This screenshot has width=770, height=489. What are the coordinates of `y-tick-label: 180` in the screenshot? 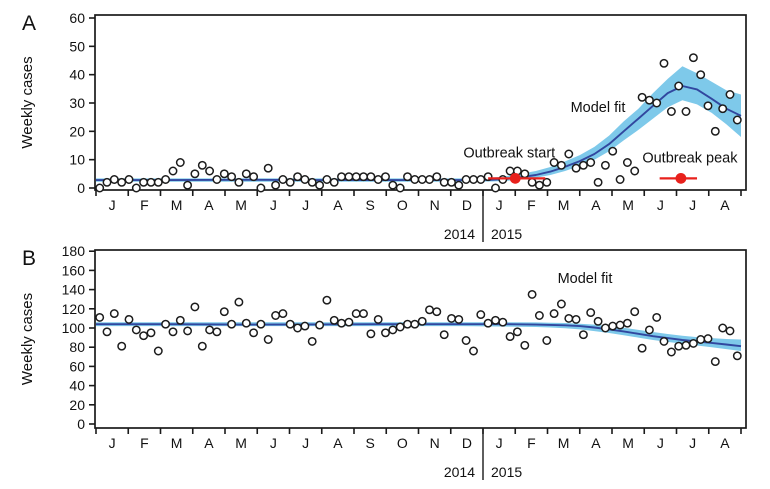 It's located at (74, 251).